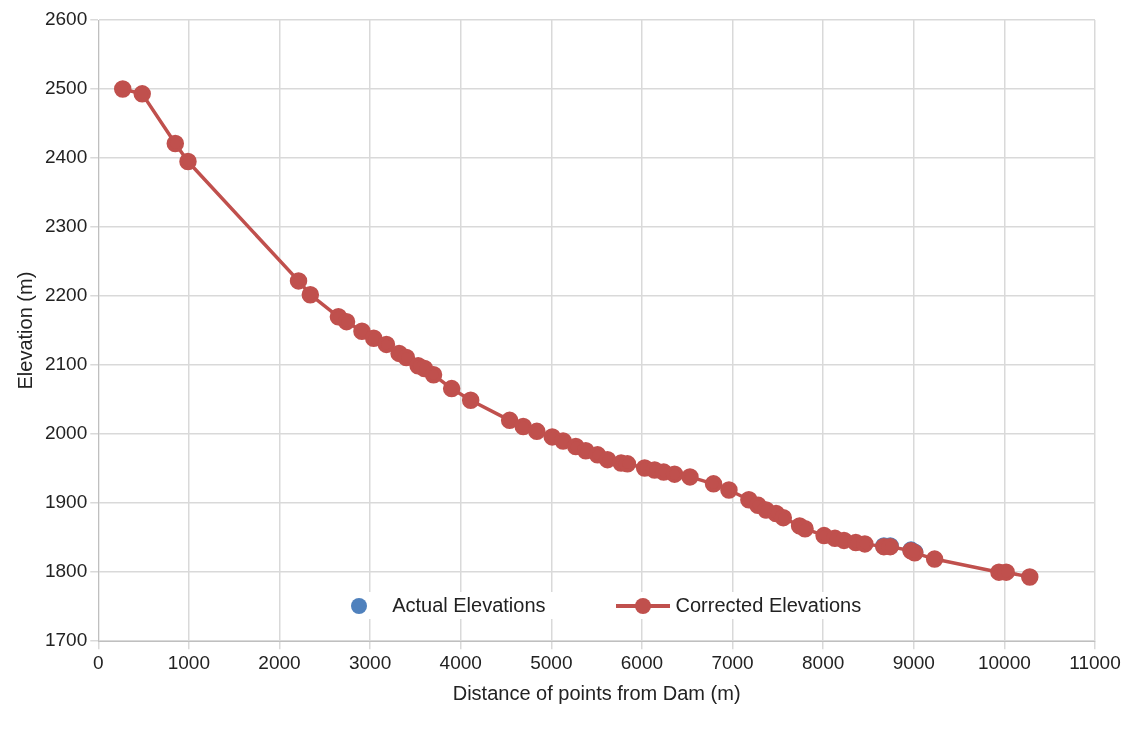 Image resolution: width=1135 pixels, height=740 pixels. Describe the element at coordinates (66, 157) in the screenshot. I see `y-tick-label: 2400` at that location.